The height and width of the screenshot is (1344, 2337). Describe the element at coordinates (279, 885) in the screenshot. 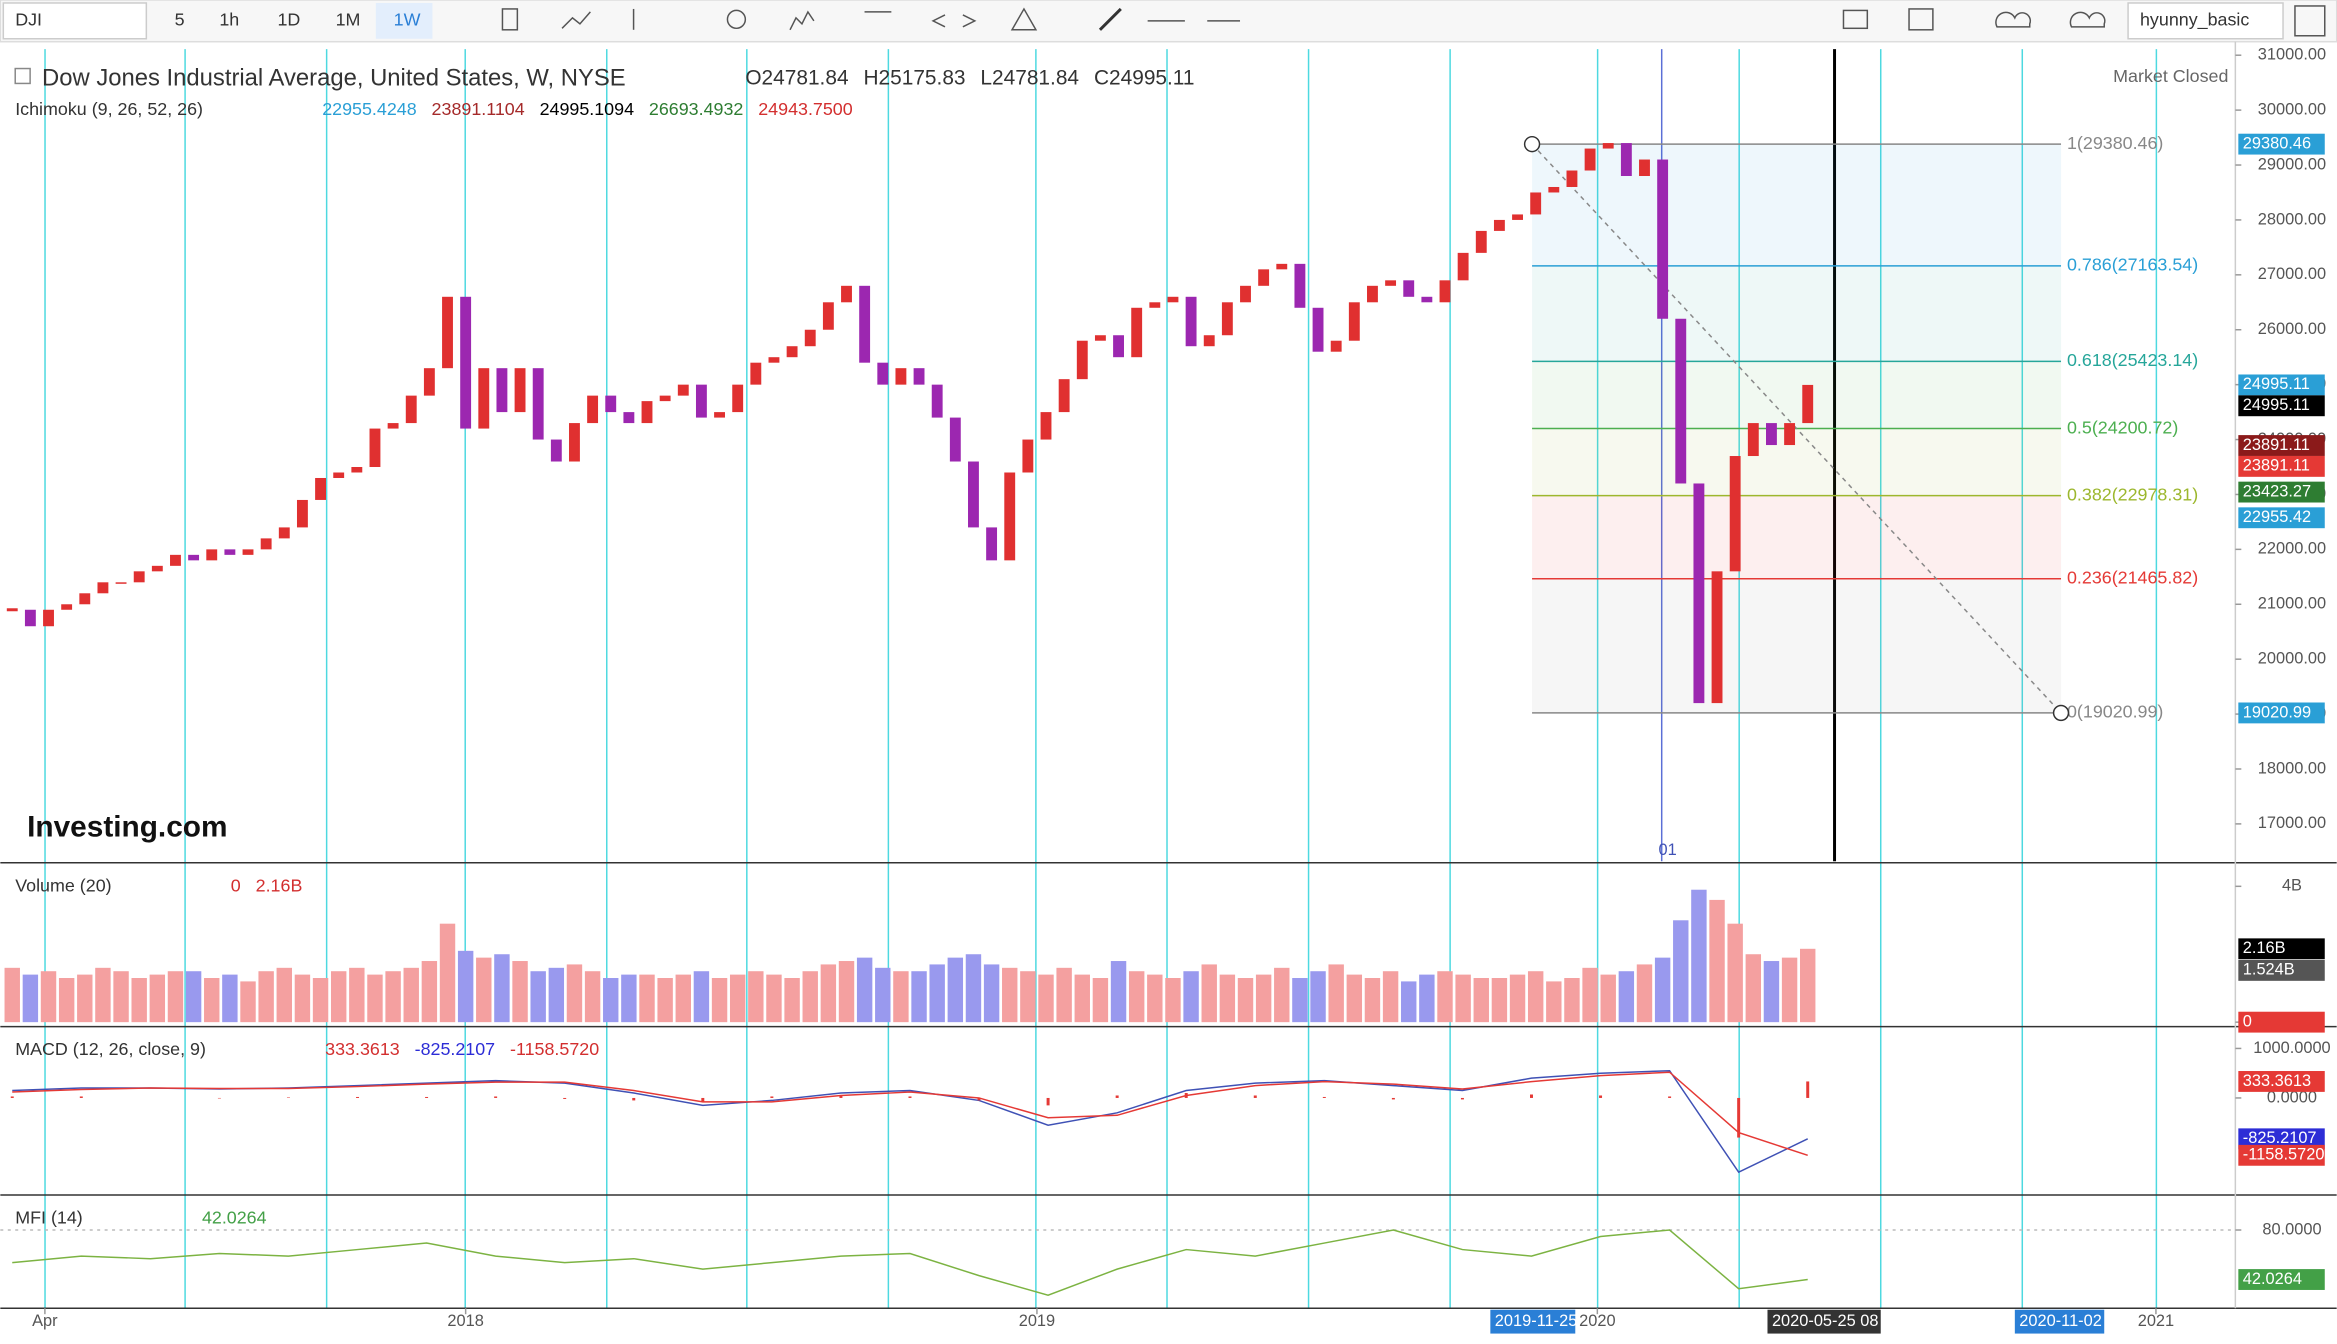

I see `legend-text: 2.16B` at that location.